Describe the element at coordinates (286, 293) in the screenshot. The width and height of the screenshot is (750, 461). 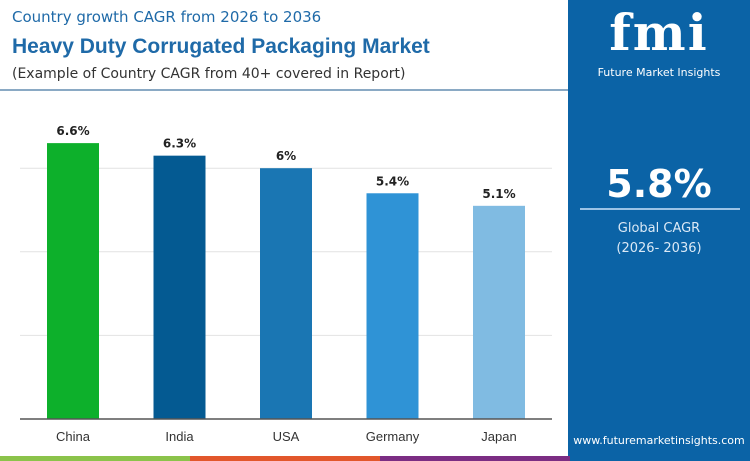
I see `bar-usa` at that location.